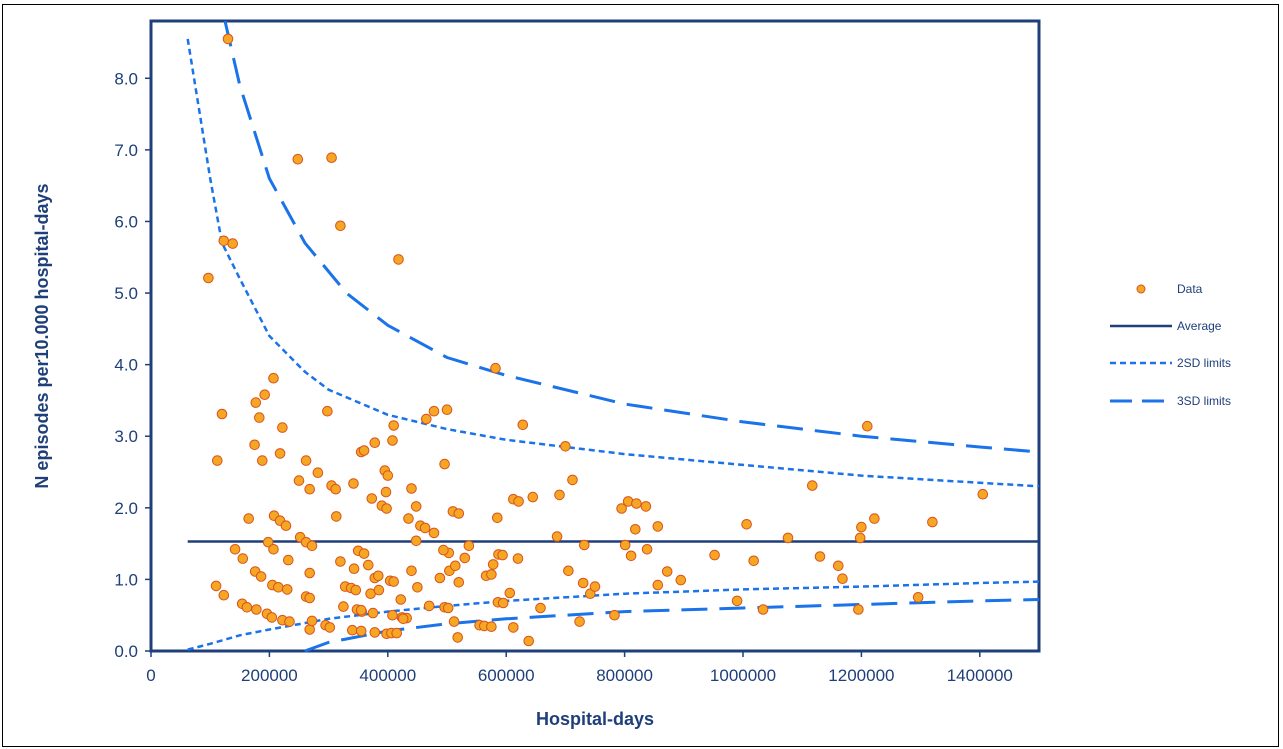 The height and width of the screenshot is (749, 1283). I want to click on y-tick-label: 3.0, so click(126, 436).